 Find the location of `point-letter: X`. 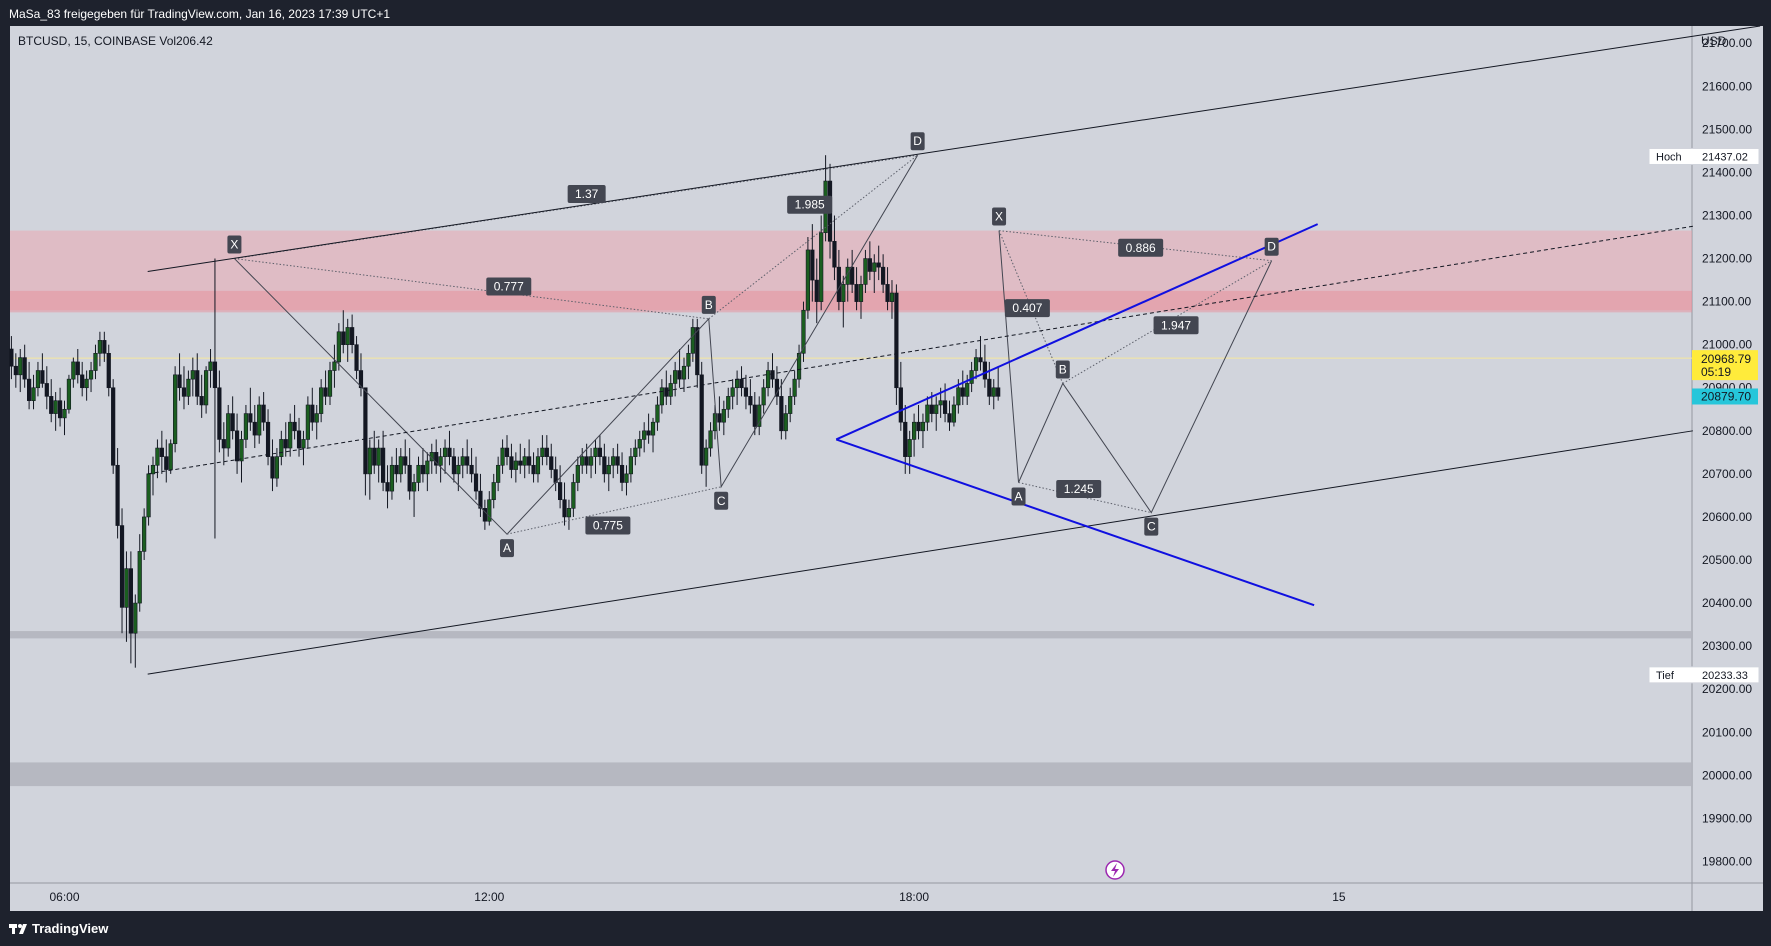

point-letter: X is located at coordinates (999, 217).